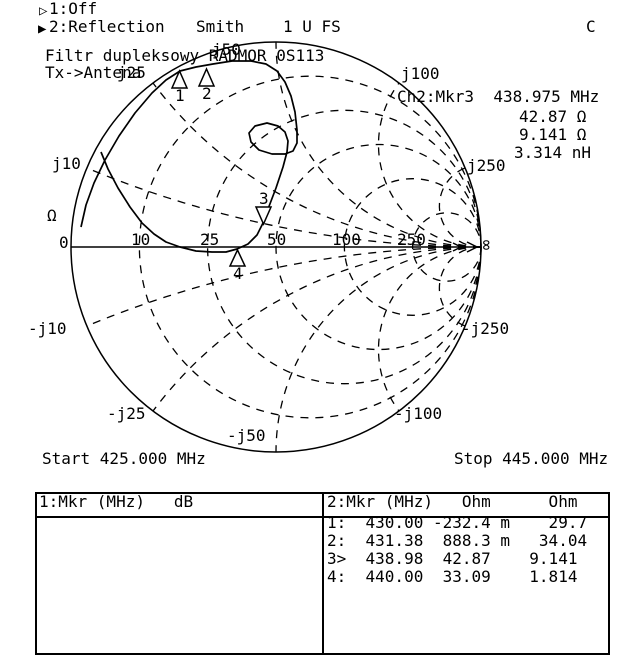  I want to click on measurement-title: Filtr dupleksowy RADMOR 0S113, so click(185, 55).